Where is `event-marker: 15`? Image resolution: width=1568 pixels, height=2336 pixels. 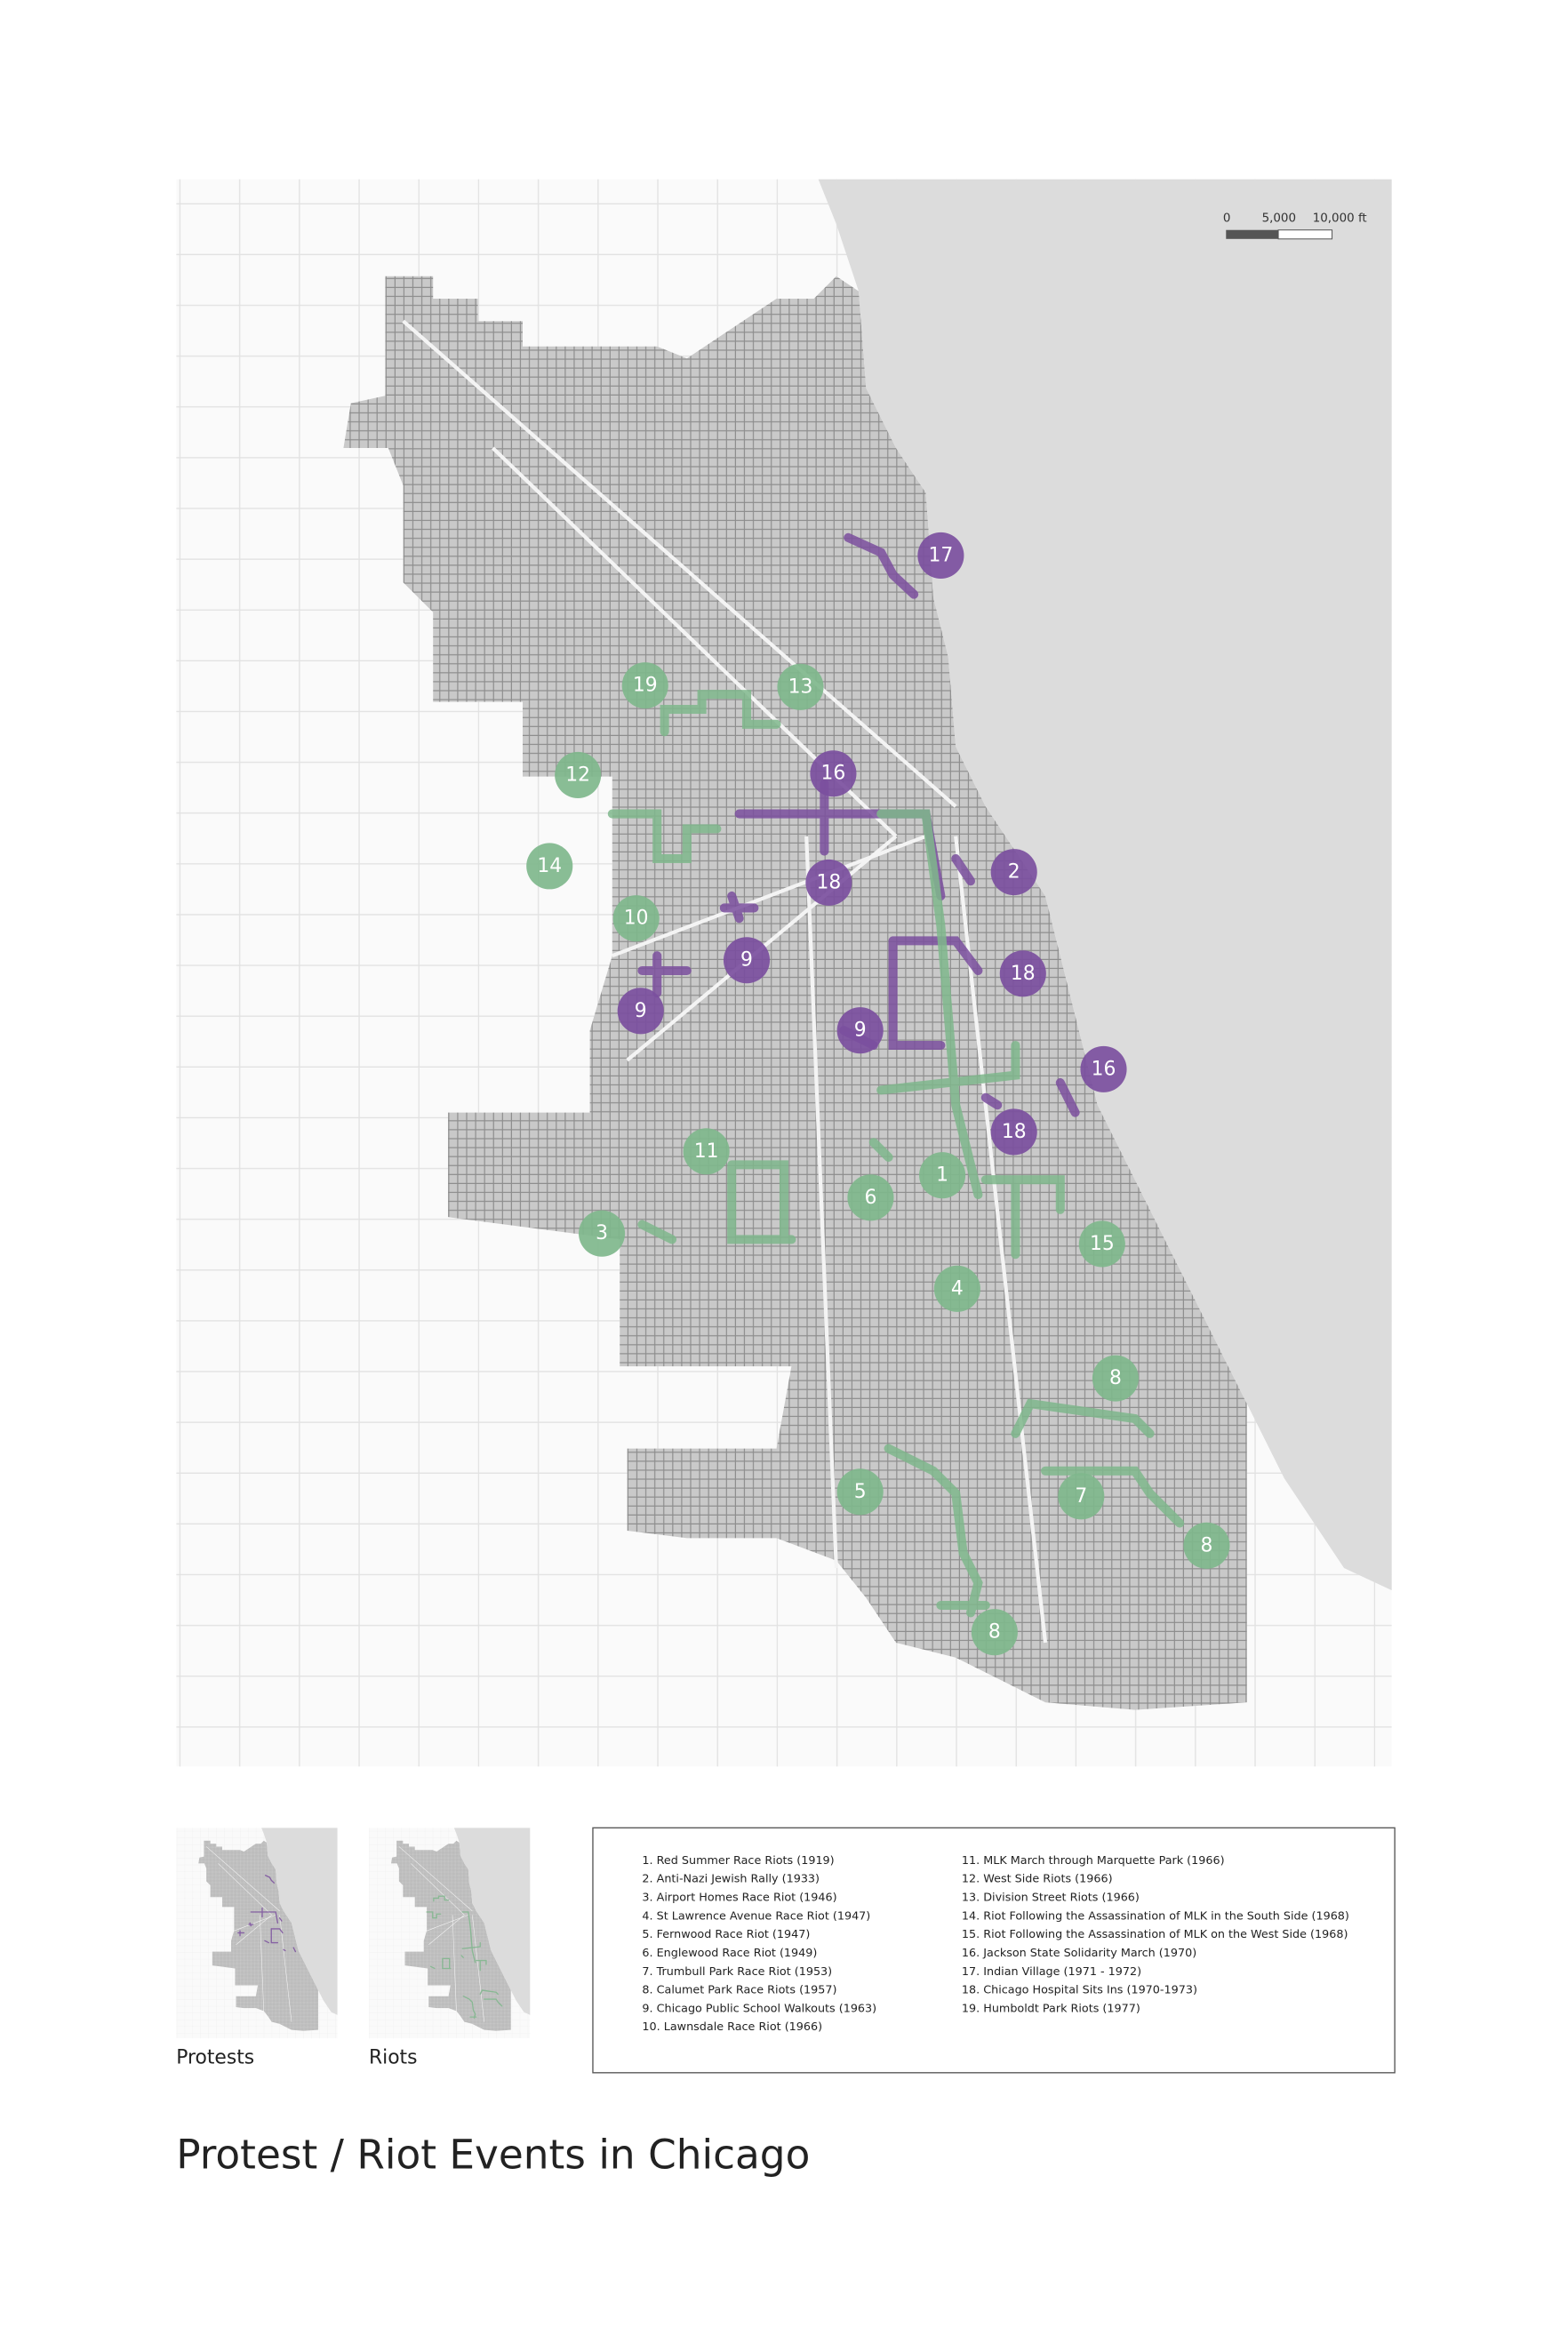 event-marker: 15 is located at coordinates (1101, 1244).